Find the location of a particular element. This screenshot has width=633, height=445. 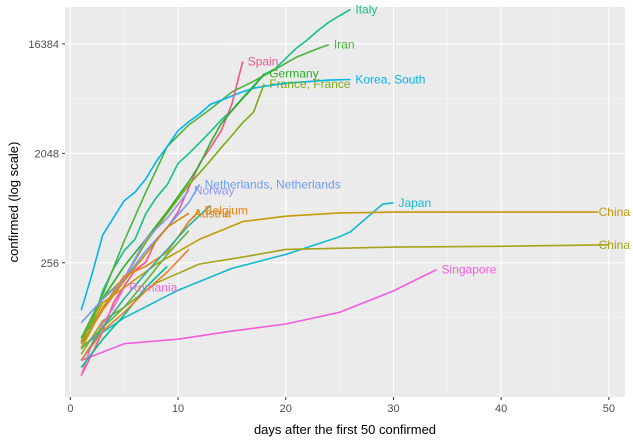

series-end-label: Korea, South is located at coordinates (390, 80).